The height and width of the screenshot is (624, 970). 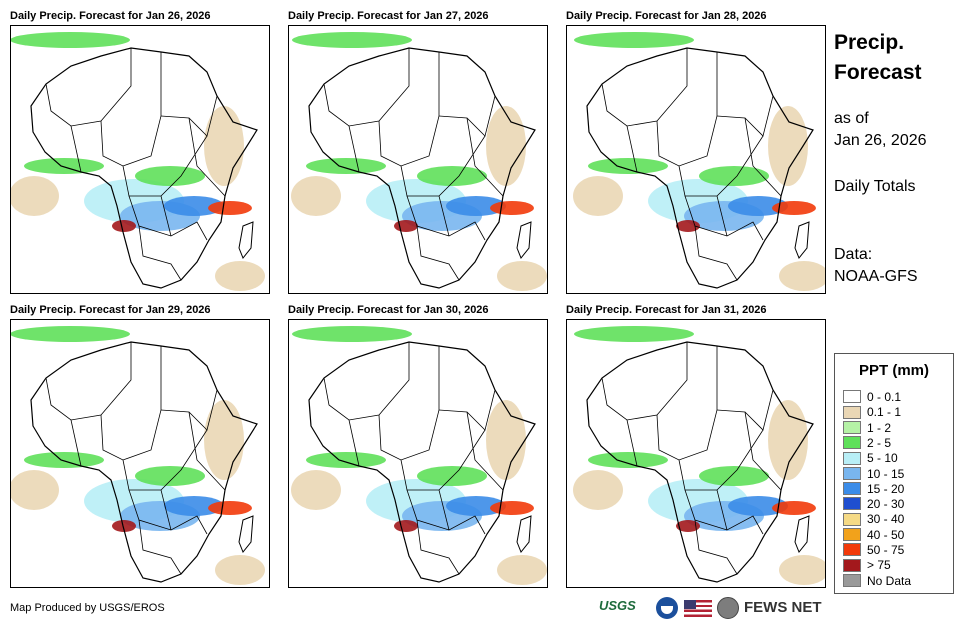 I want to click on as-of-label: as of, so click(x=851, y=118).